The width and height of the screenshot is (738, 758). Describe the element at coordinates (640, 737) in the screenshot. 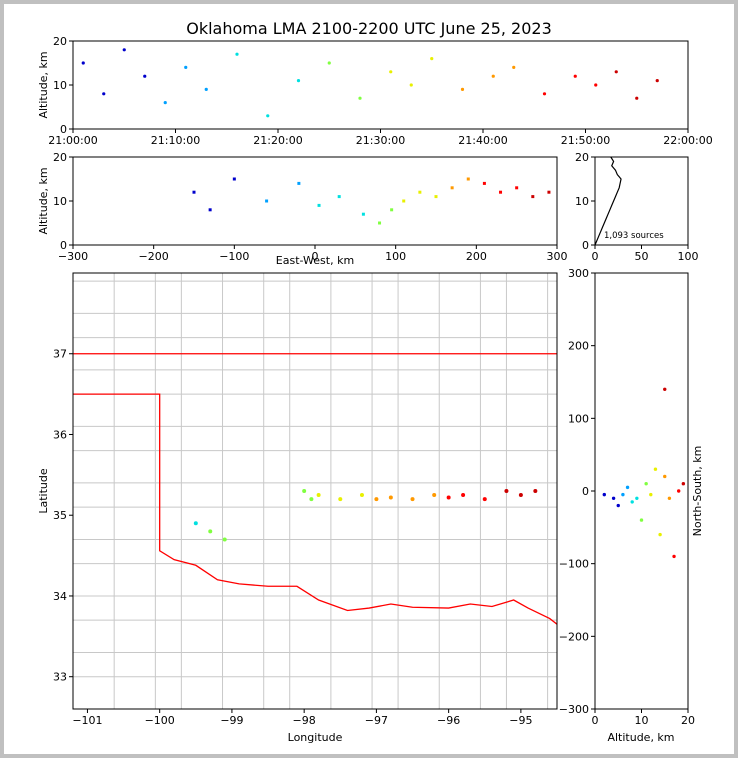

I see `altitude-northsouth-xlabel: Altitude, km` at that location.